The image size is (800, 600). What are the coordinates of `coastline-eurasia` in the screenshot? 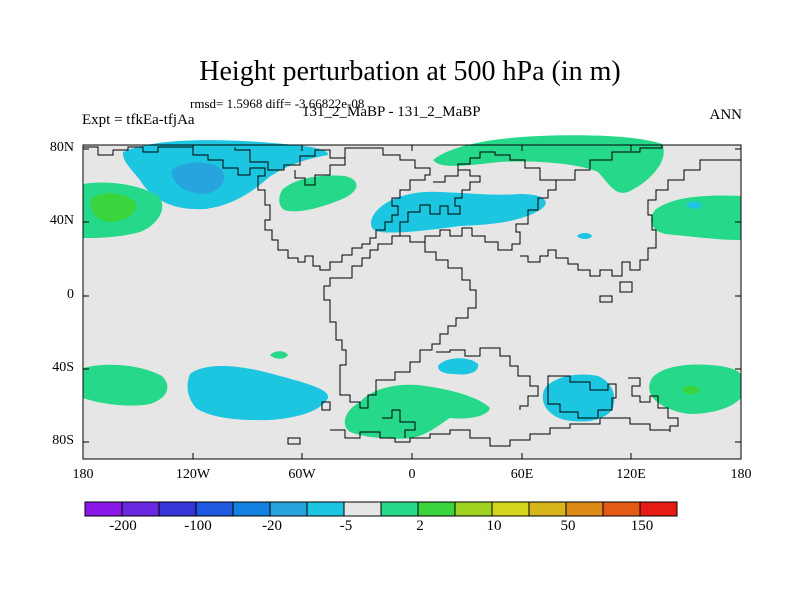 It's located at (478, 201).